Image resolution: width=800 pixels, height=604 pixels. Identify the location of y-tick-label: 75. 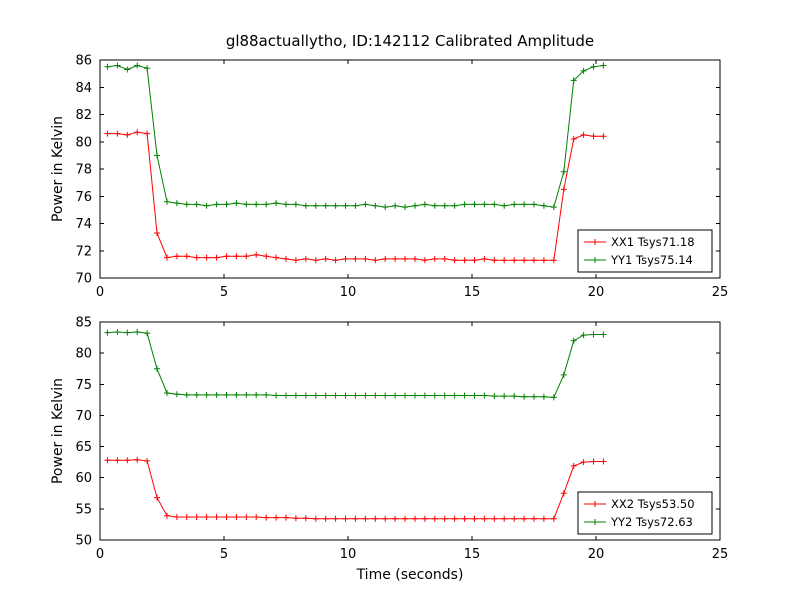
(83, 385).